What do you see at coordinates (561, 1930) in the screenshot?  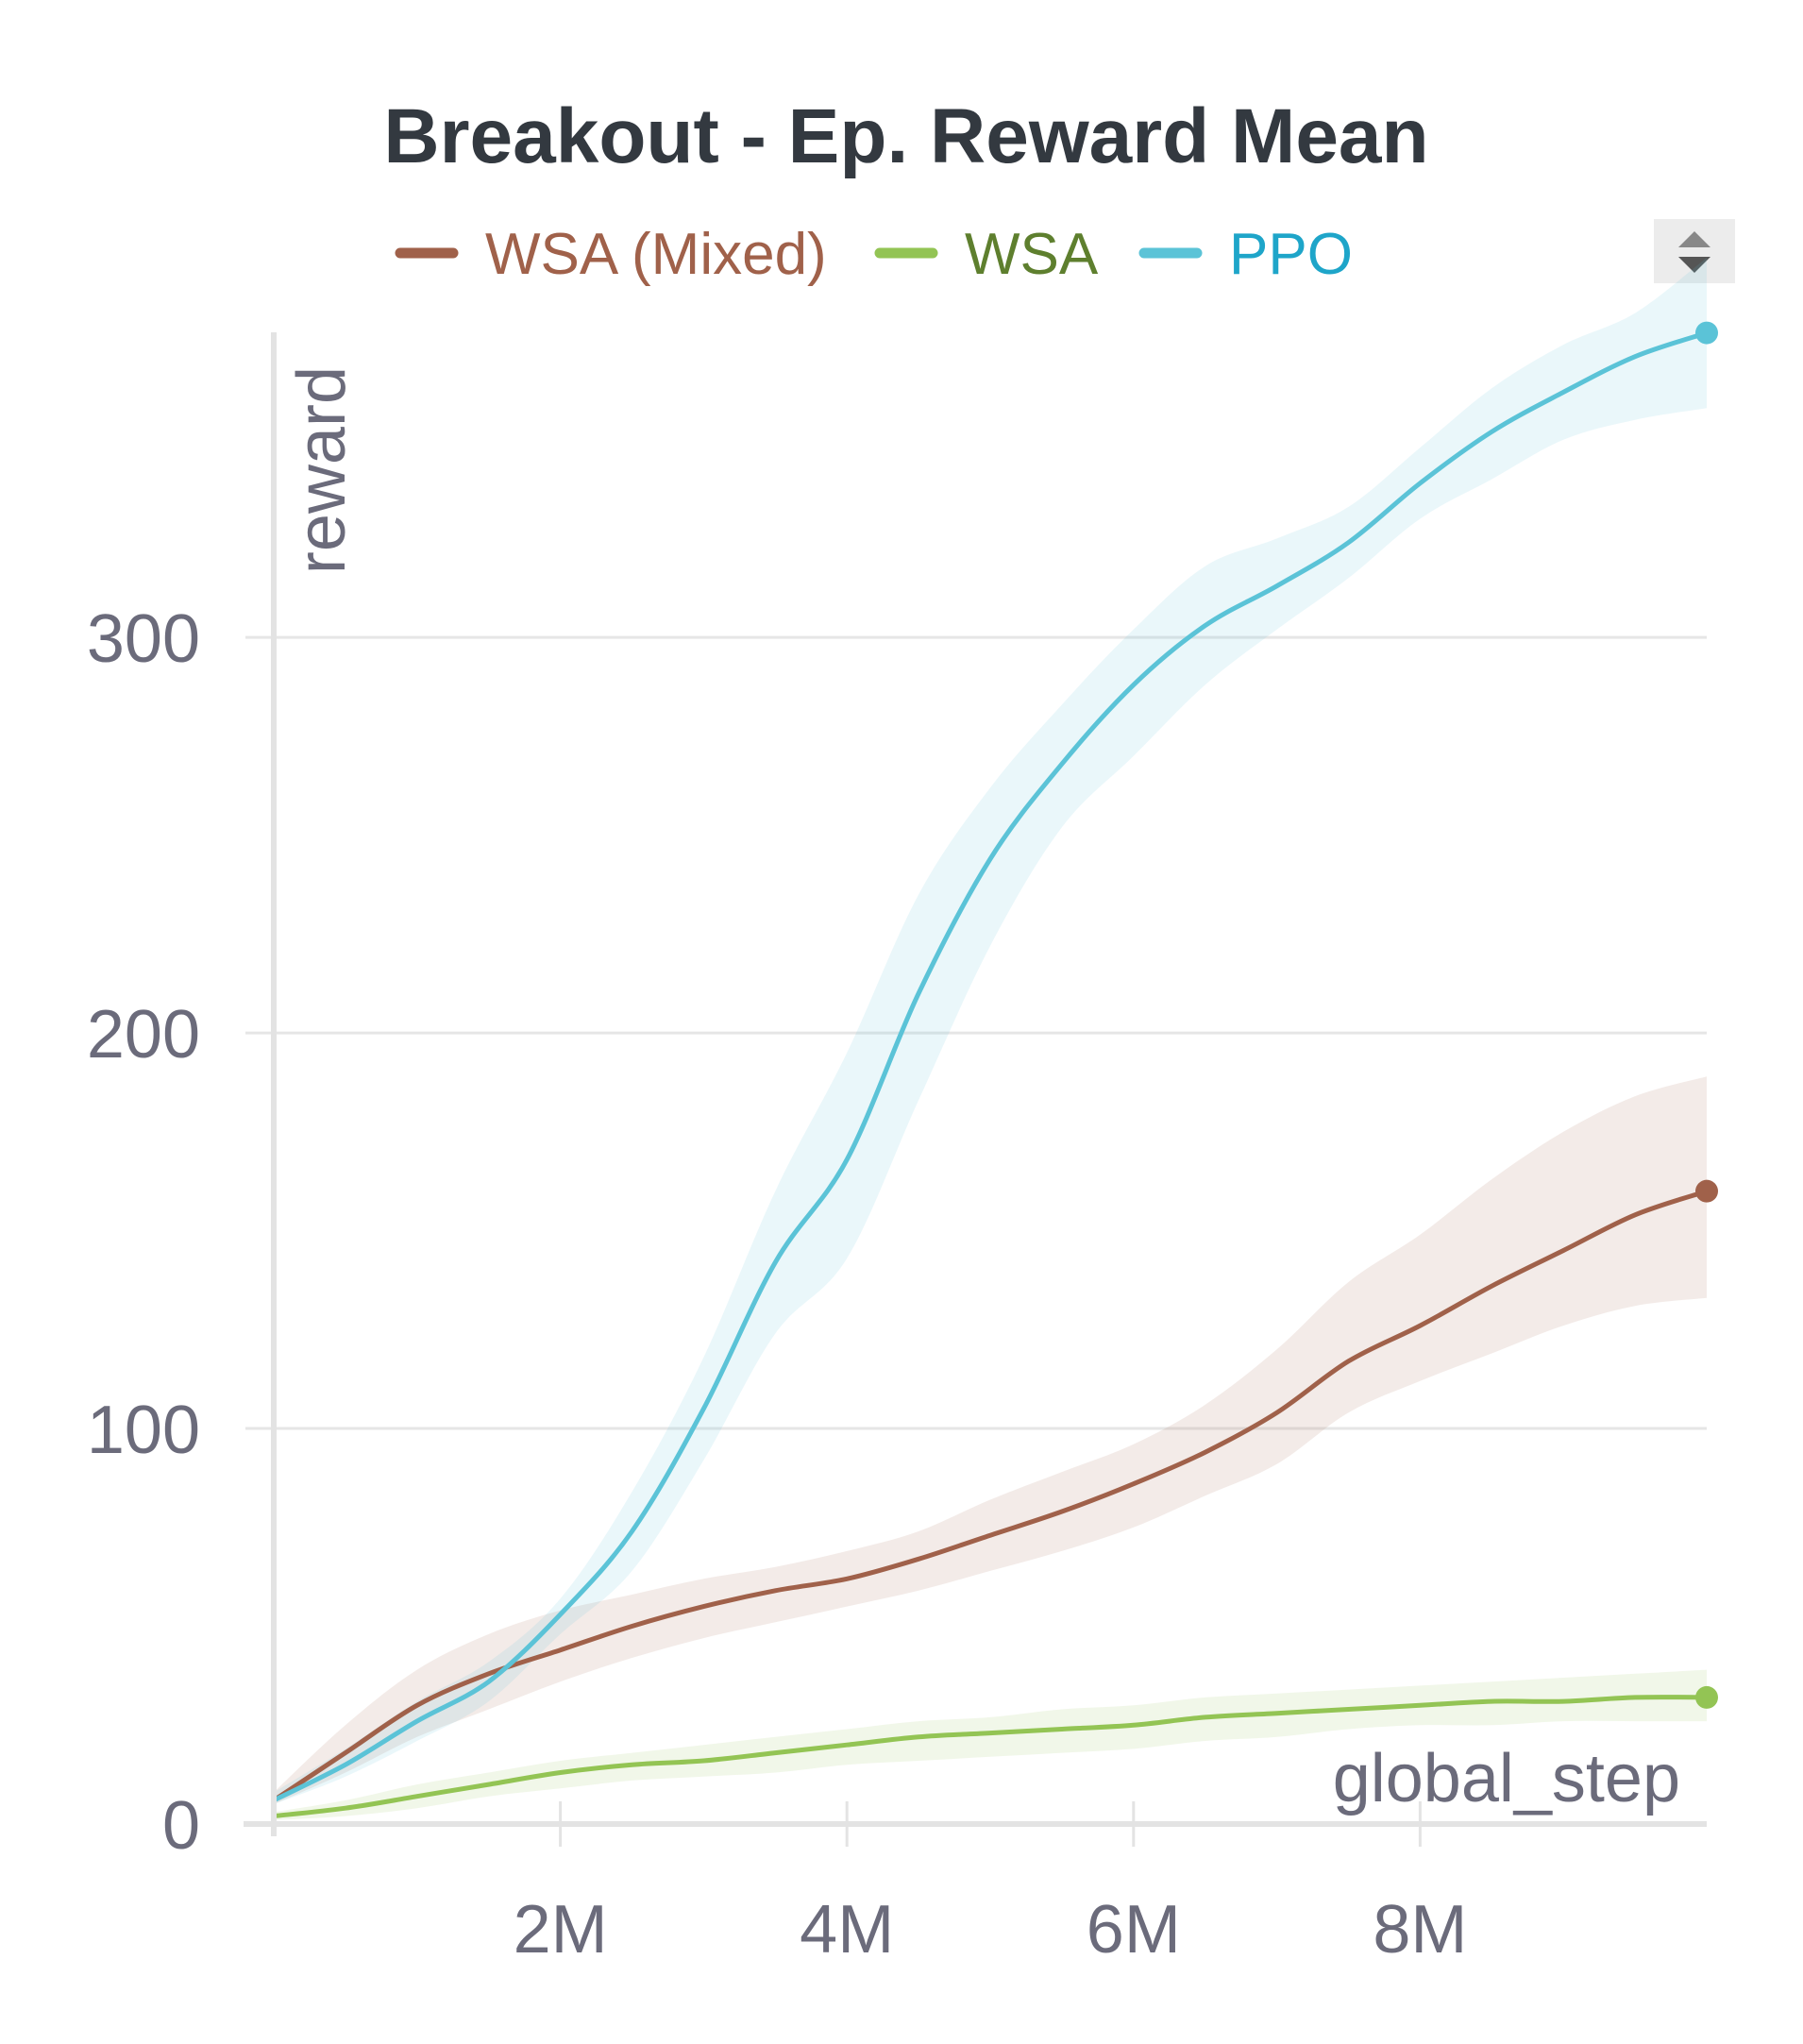 I see `x-tick-label: 2M` at bounding box center [561, 1930].